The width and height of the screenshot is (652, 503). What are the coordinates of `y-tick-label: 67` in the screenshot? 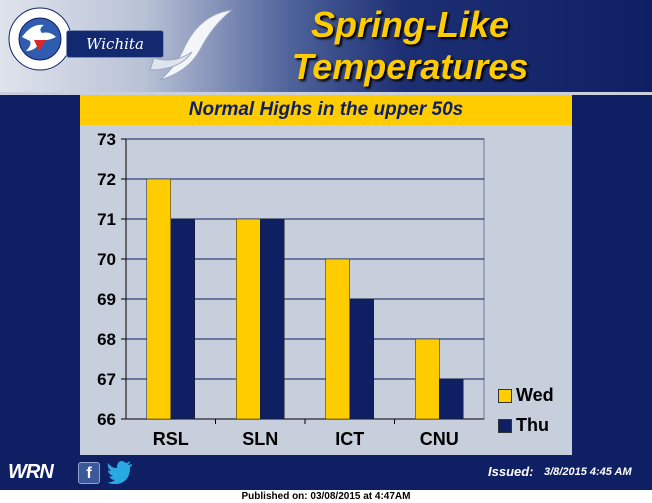 It's located at (106, 379).